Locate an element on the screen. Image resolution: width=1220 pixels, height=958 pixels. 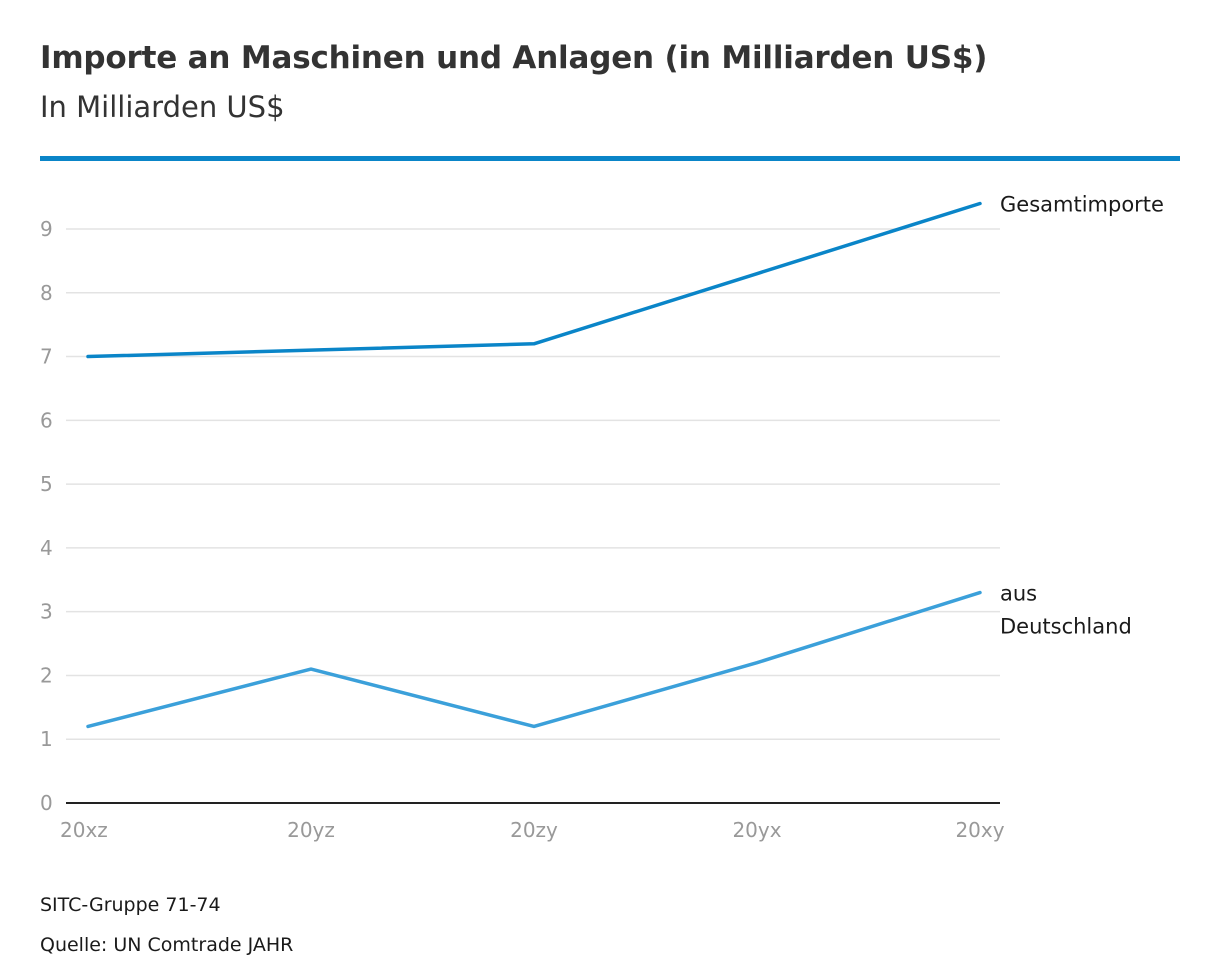
y-tick-label: 2 is located at coordinates (46, 675).